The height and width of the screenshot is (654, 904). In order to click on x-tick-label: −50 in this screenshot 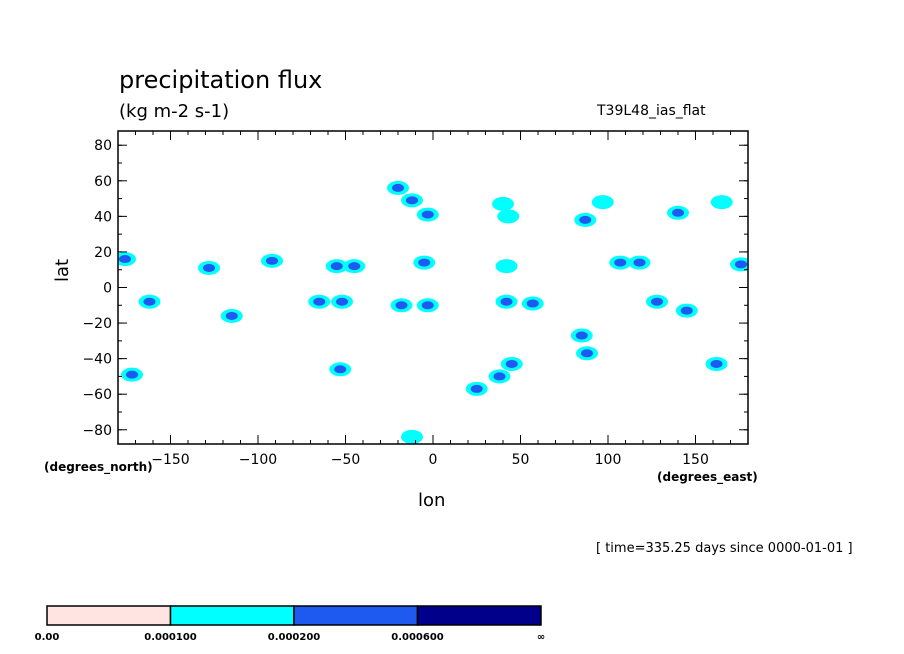, I will do `click(346, 460)`.